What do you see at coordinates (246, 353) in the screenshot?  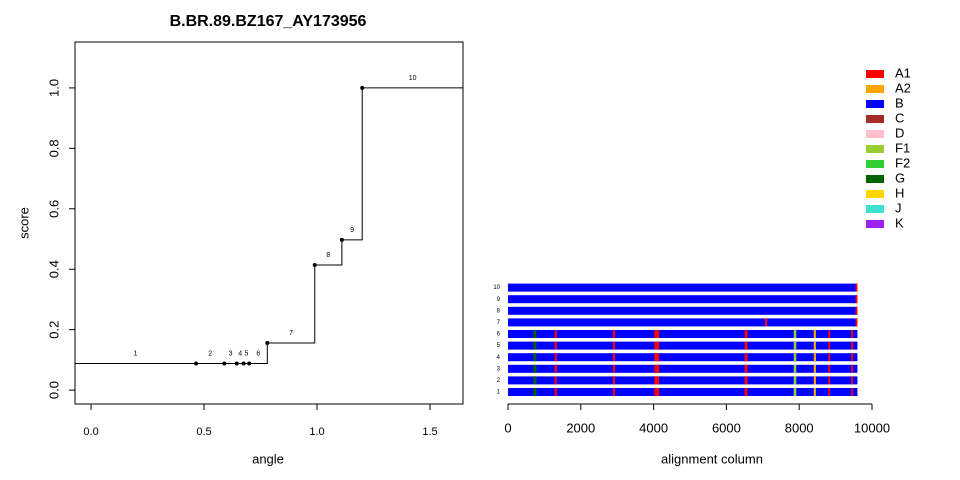 I see `segment-label: 5` at bounding box center [246, 353].